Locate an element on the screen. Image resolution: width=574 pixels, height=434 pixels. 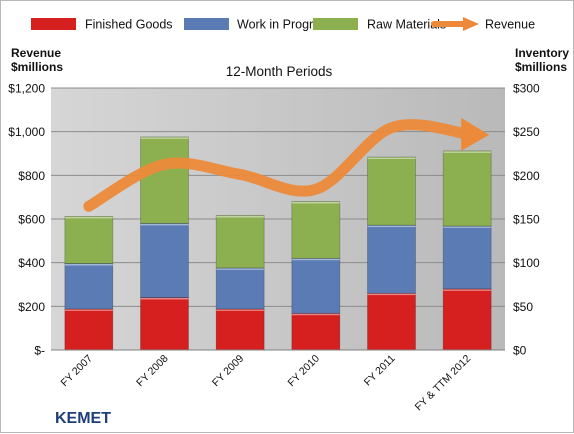
category-label: FY 2007 is located at coordinates (77, 371).